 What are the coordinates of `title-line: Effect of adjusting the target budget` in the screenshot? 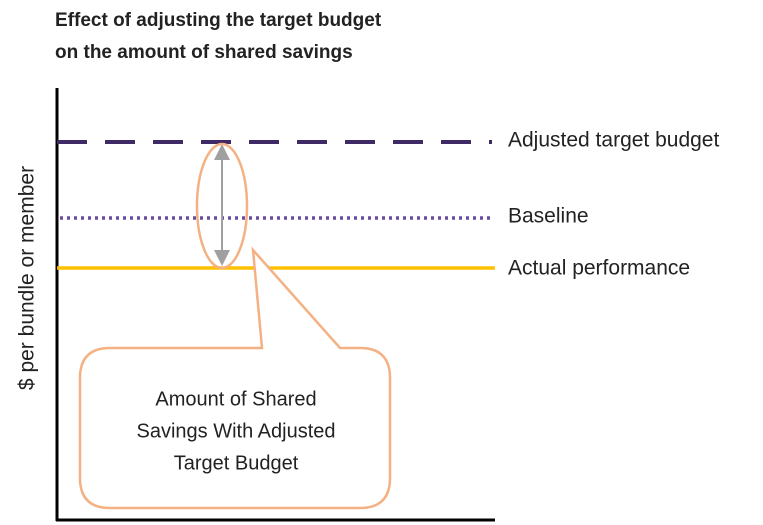 It's located at (218, 20).